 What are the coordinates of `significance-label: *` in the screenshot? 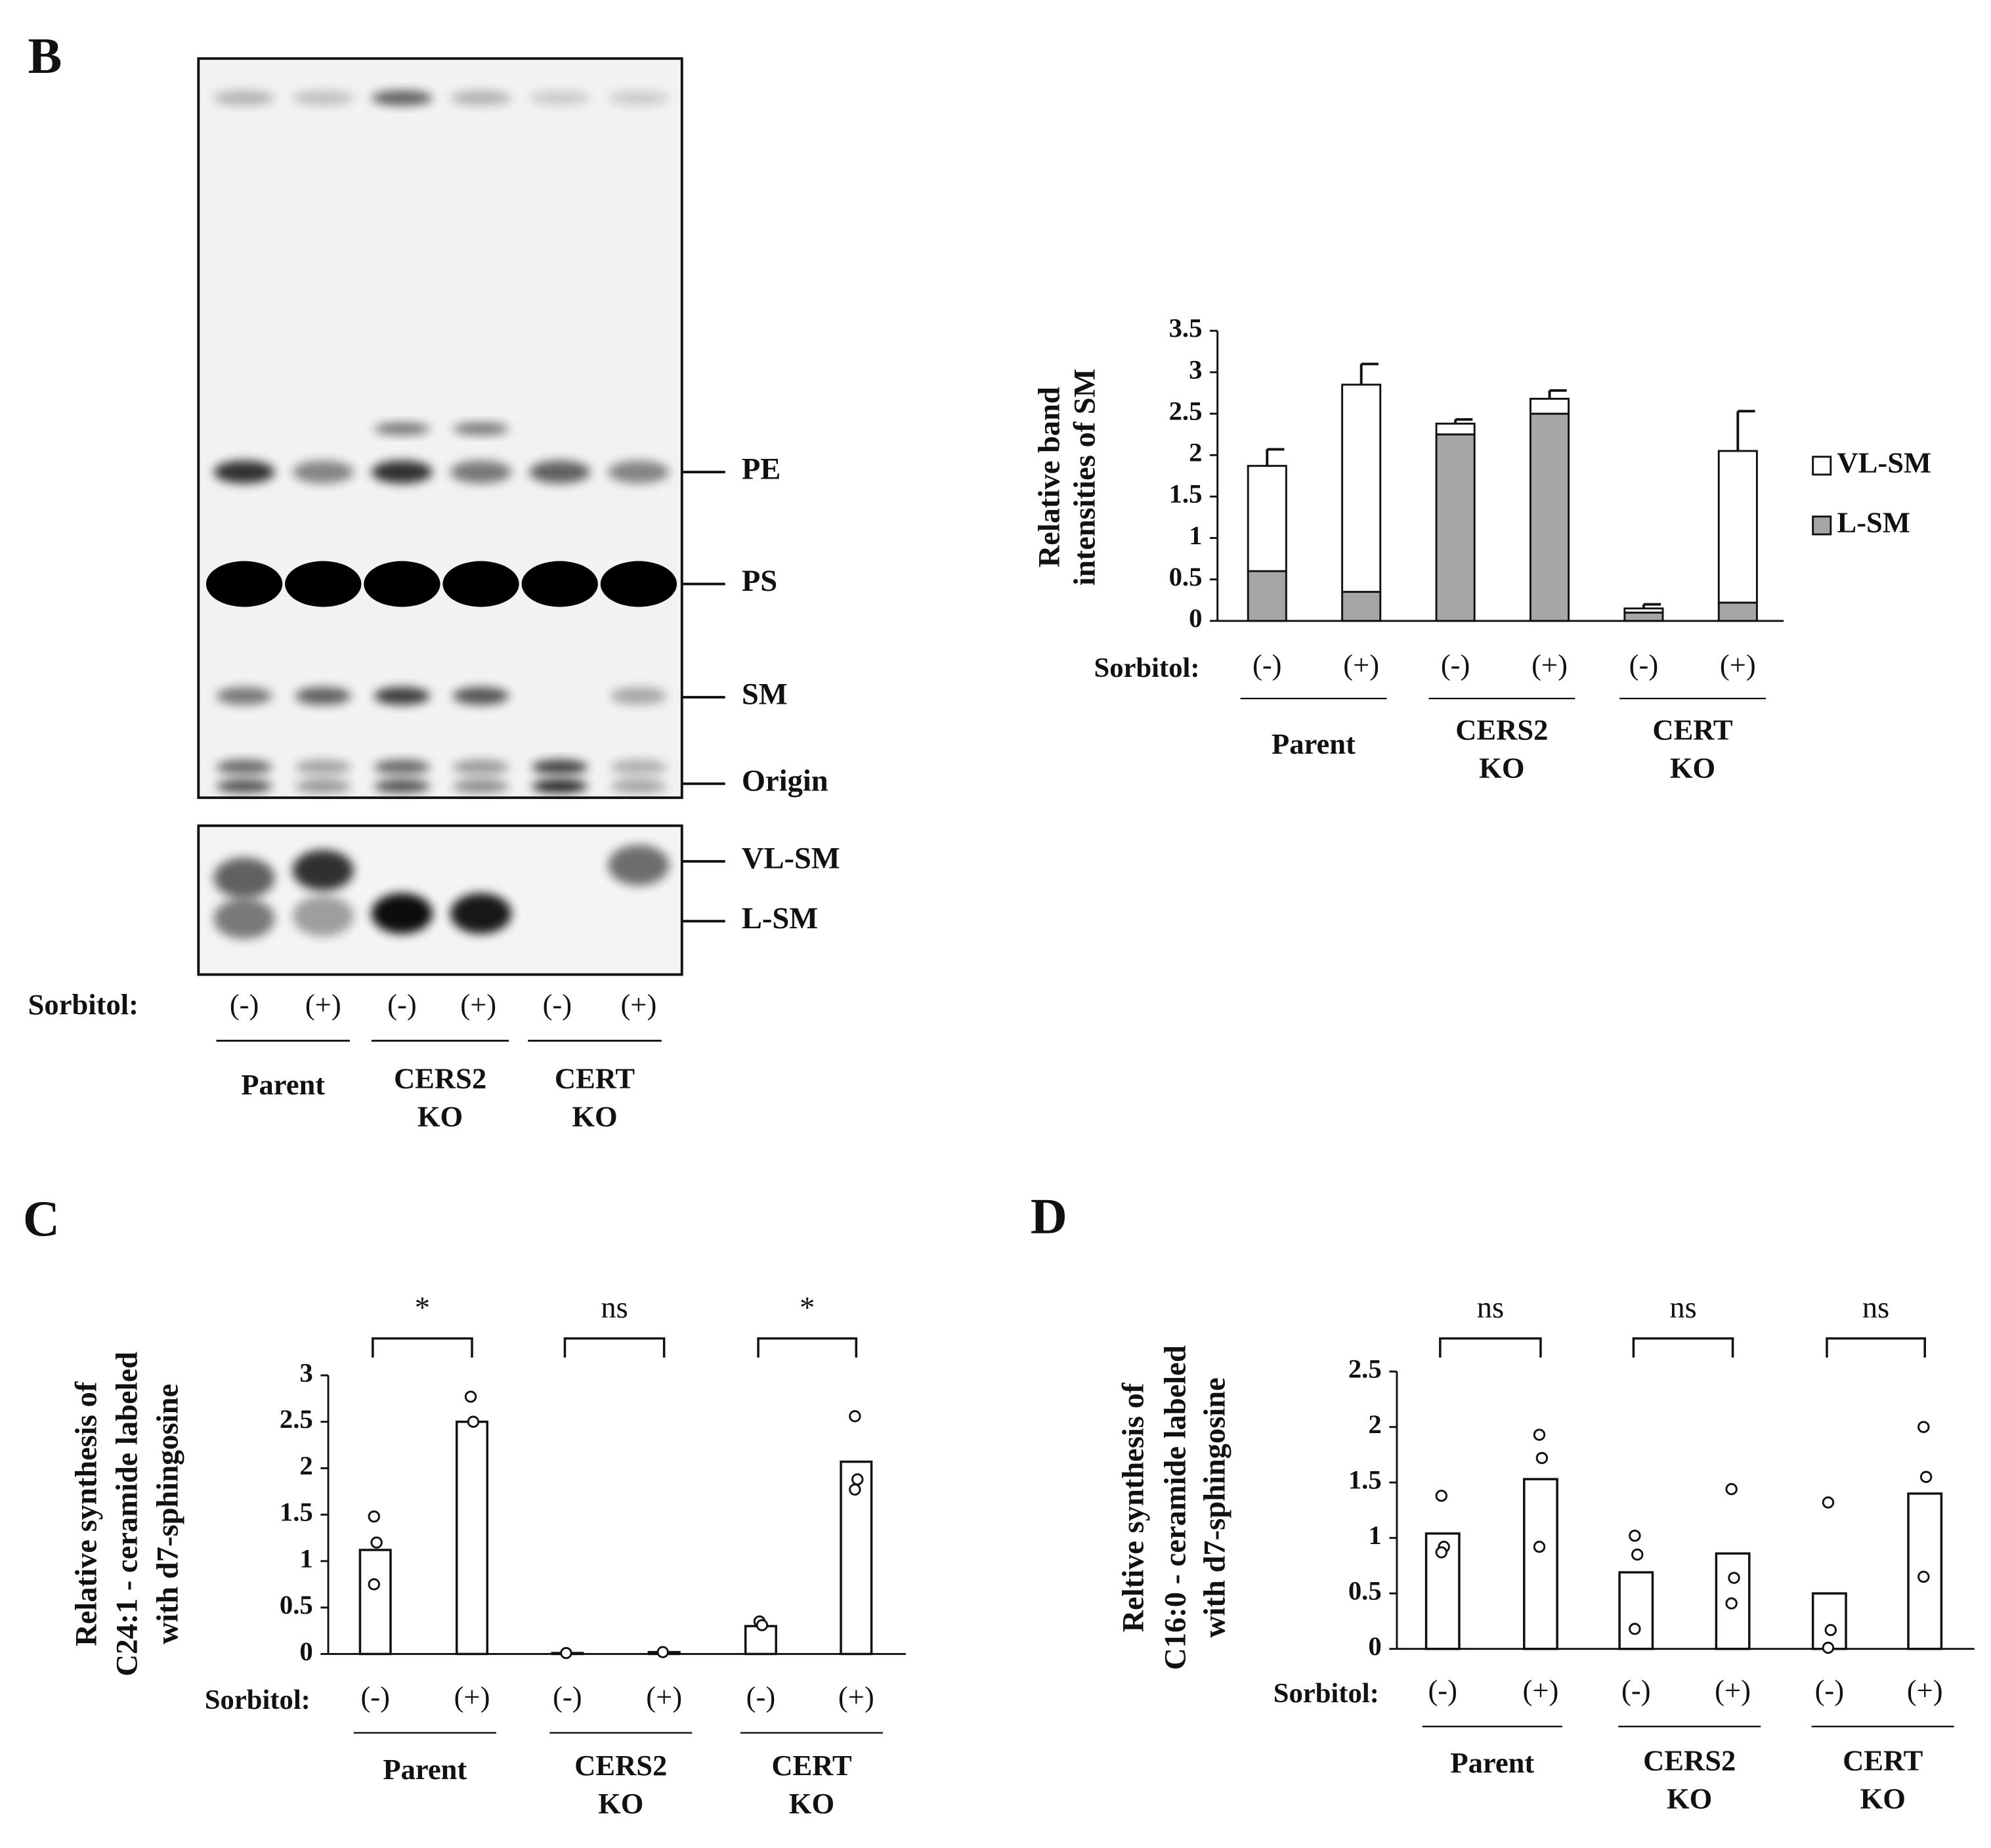 It's located at (422, 1308).